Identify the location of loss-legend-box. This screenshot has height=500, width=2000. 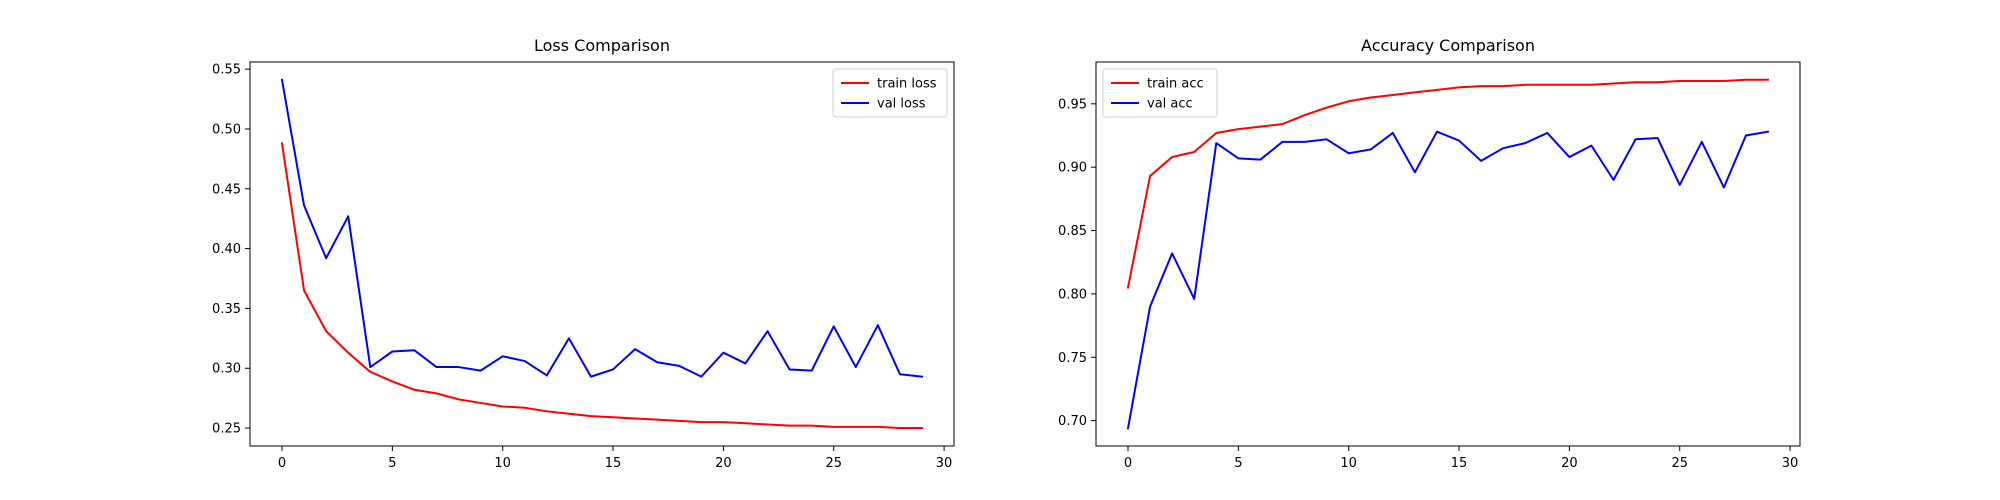
(890, 93).